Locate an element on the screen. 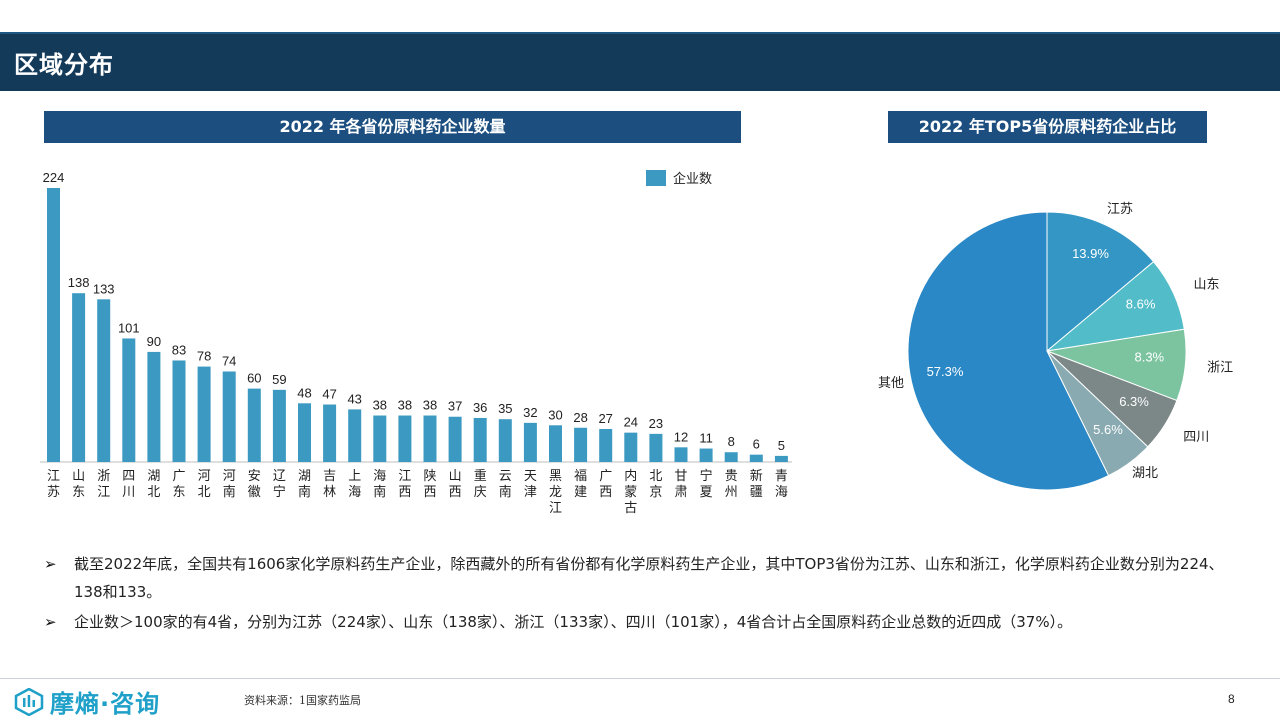 Image resolution: width=1280 pixels, height=720 pixels. category-label: 苏 is located at coordinates (53, 492).